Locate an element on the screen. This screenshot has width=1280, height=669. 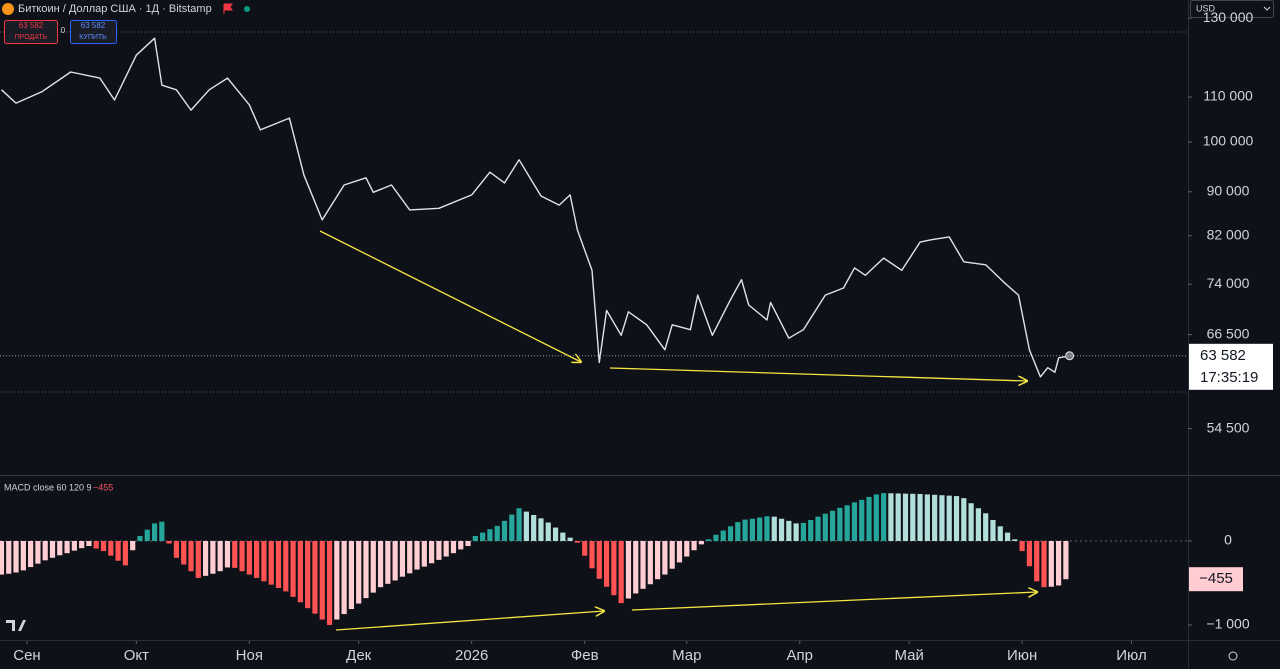
logo is located at coordinates (16, 625).